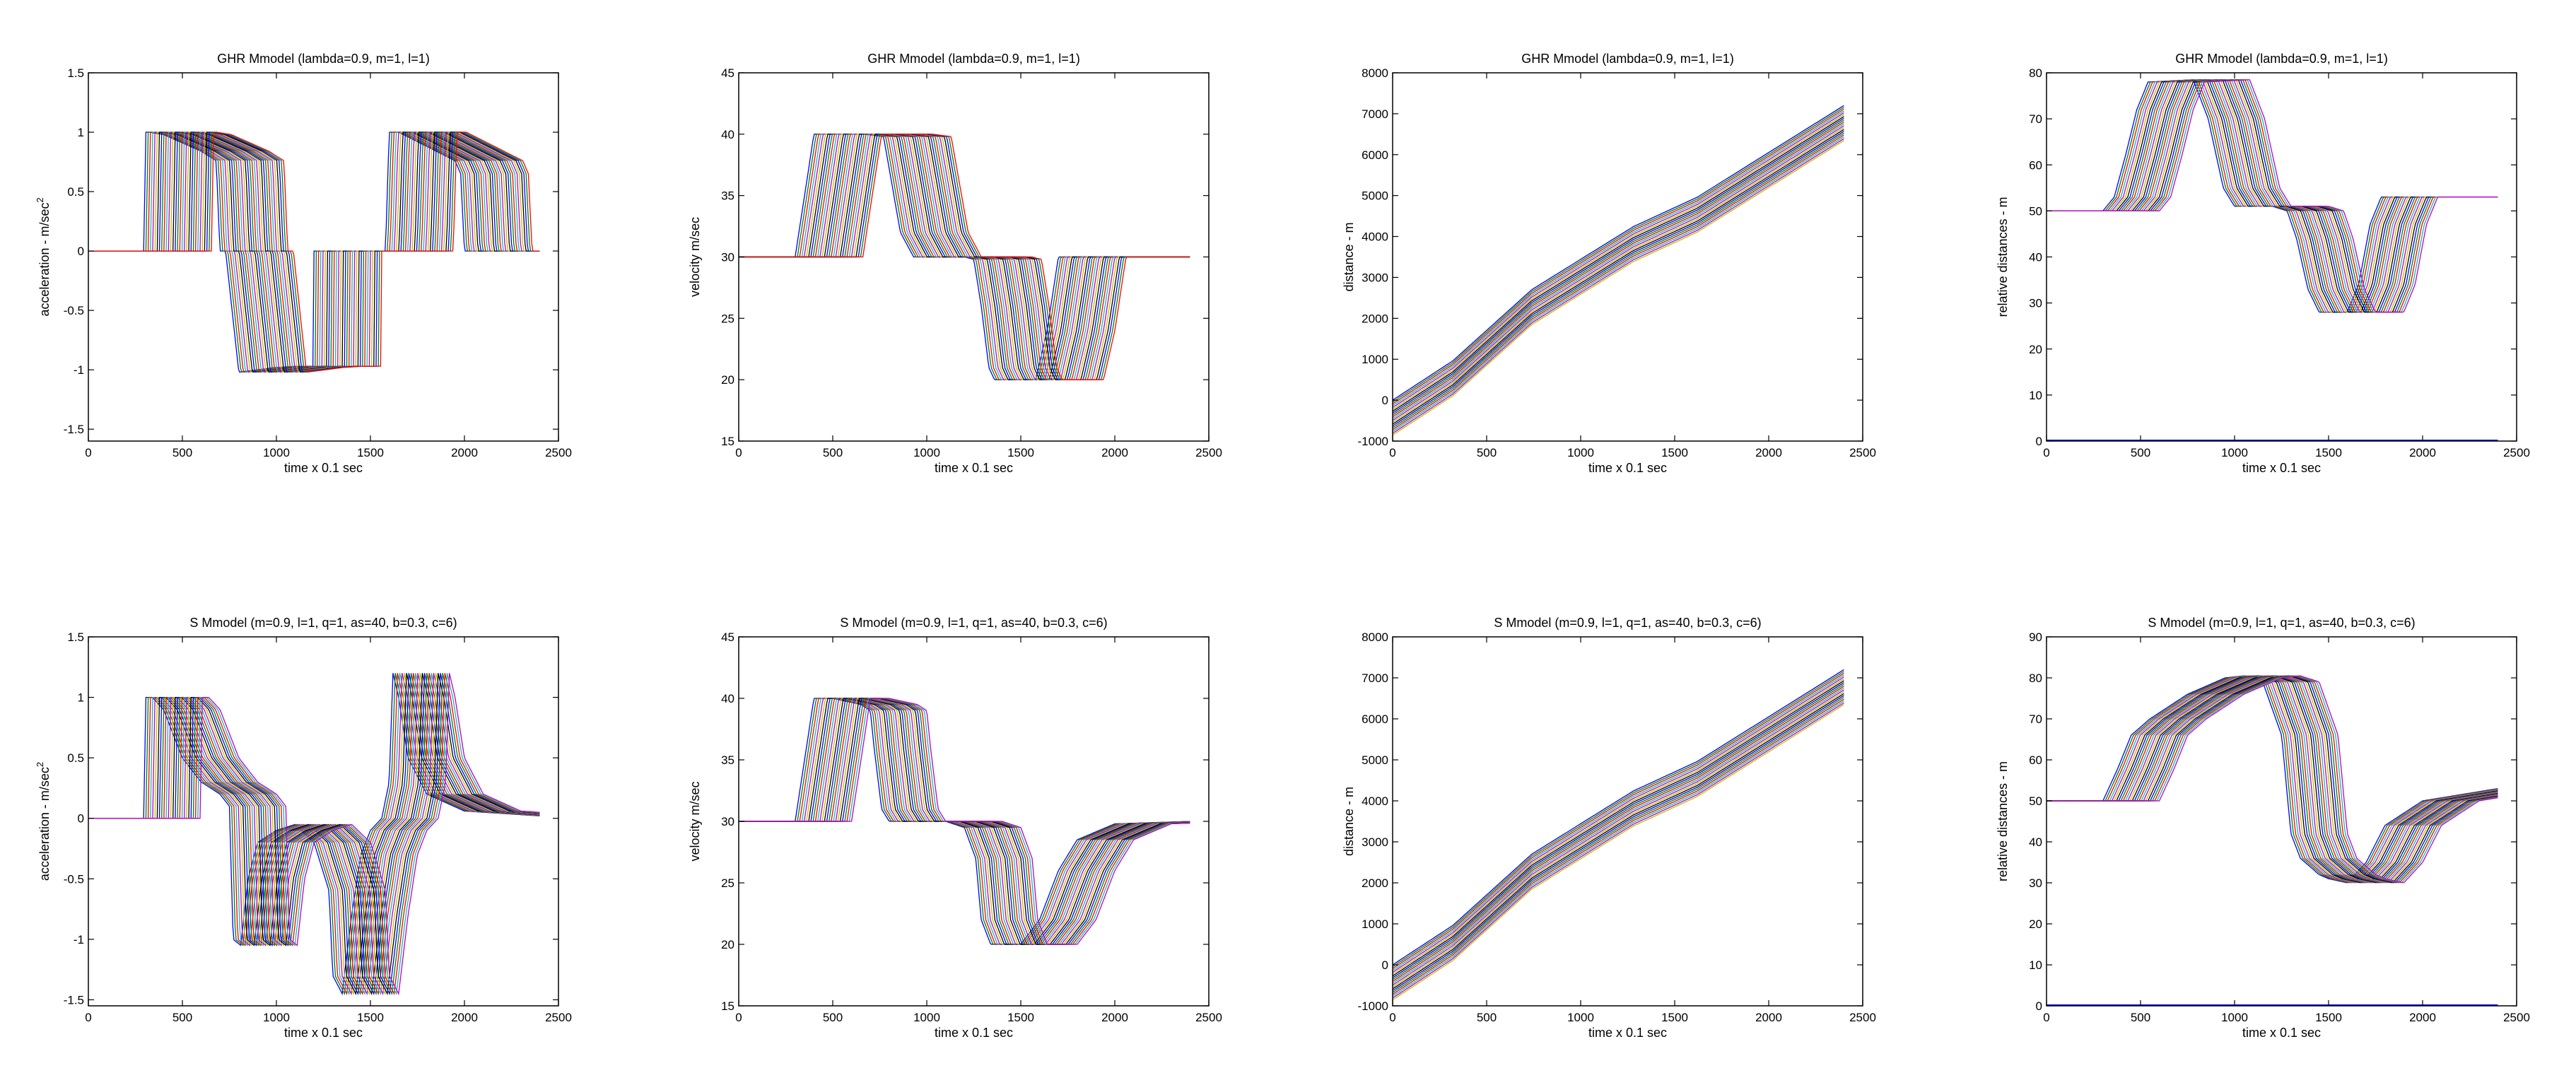  What do you see at coordinates (1375, 277) in the screenshot?
I see `y-tick-label: 3000` at bounding box center [1375, 277].